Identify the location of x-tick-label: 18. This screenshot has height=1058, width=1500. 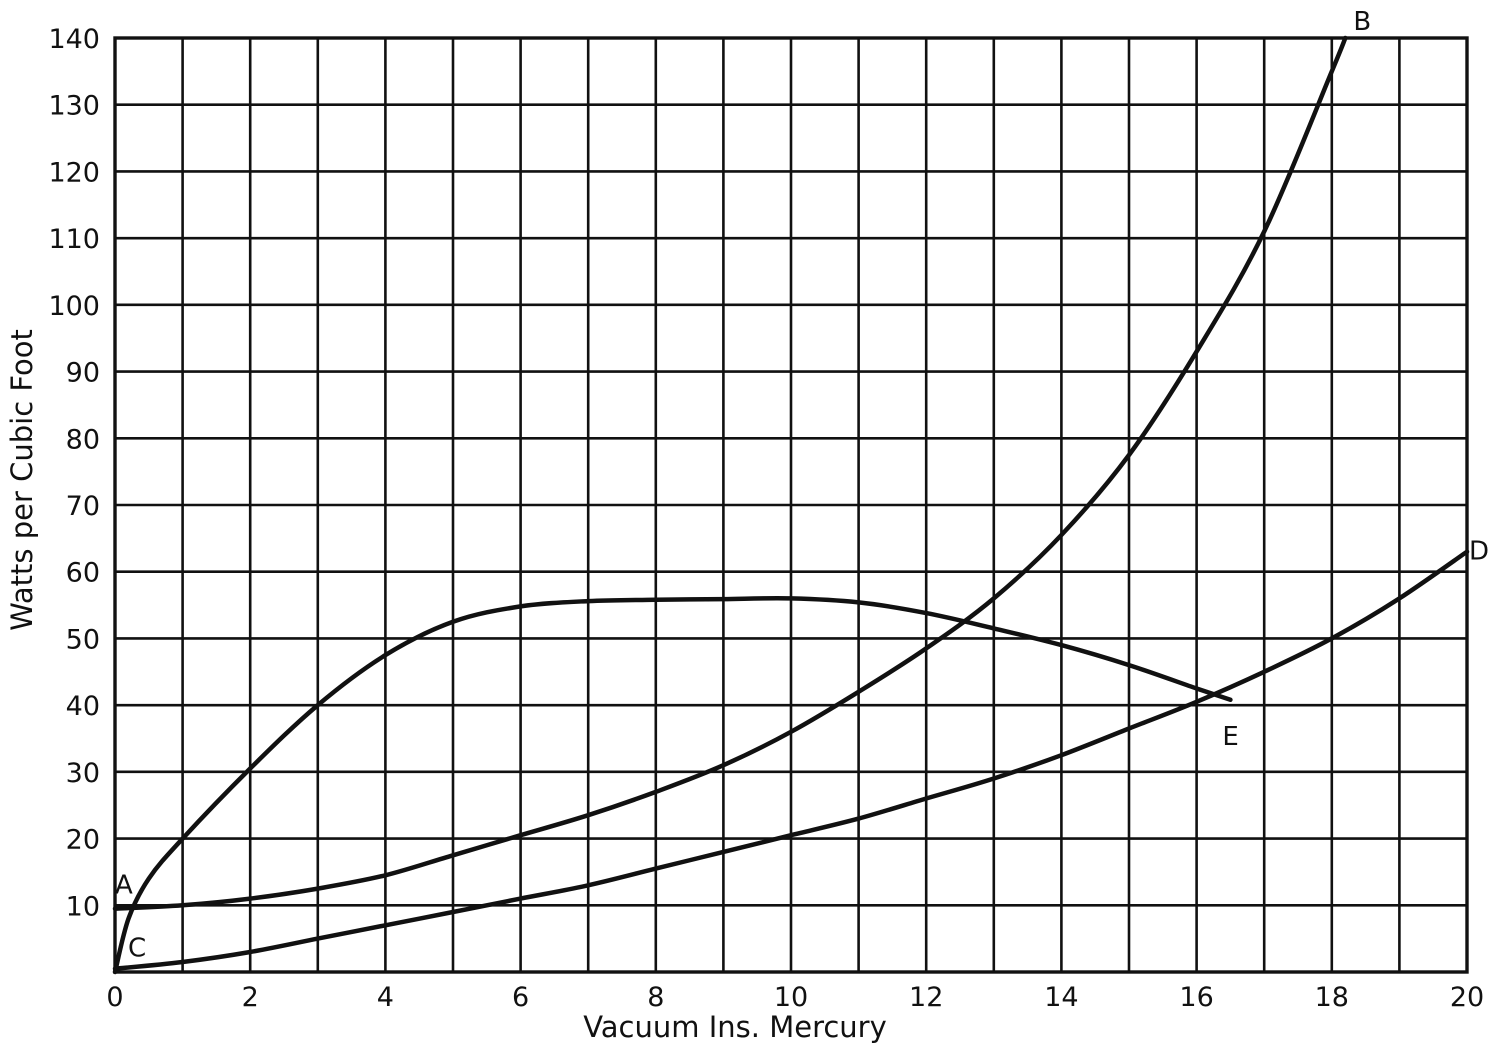
(1332, 997).